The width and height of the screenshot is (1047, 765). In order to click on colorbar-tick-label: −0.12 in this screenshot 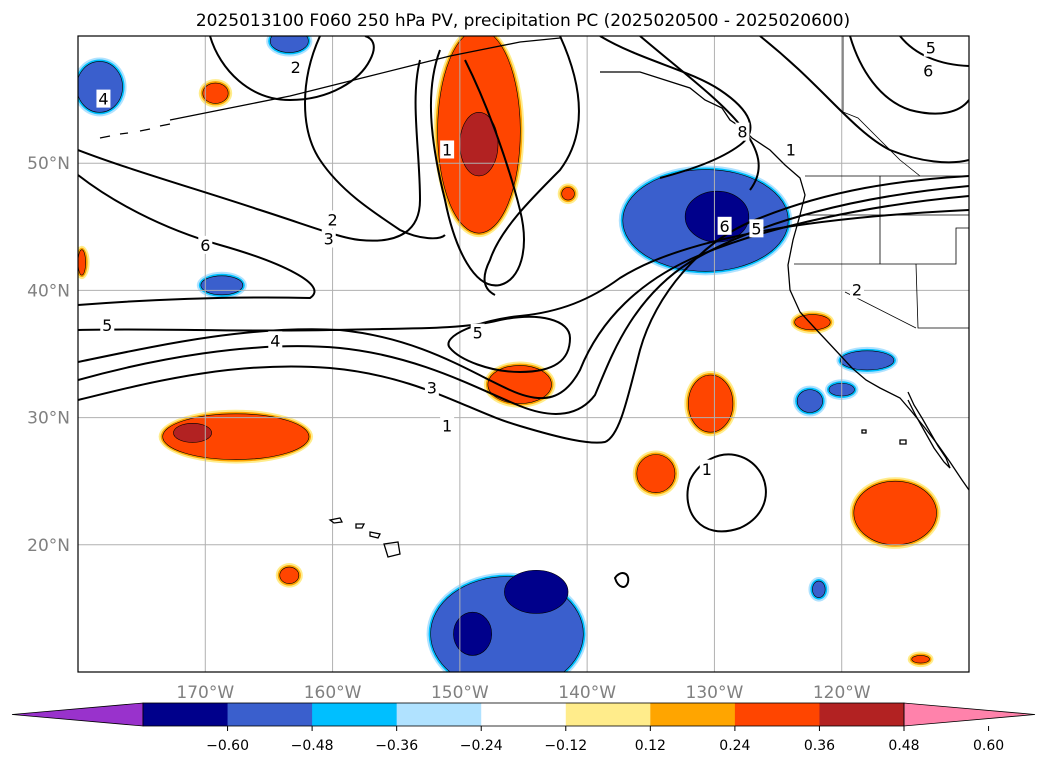, I will do `click(565, 746)`.